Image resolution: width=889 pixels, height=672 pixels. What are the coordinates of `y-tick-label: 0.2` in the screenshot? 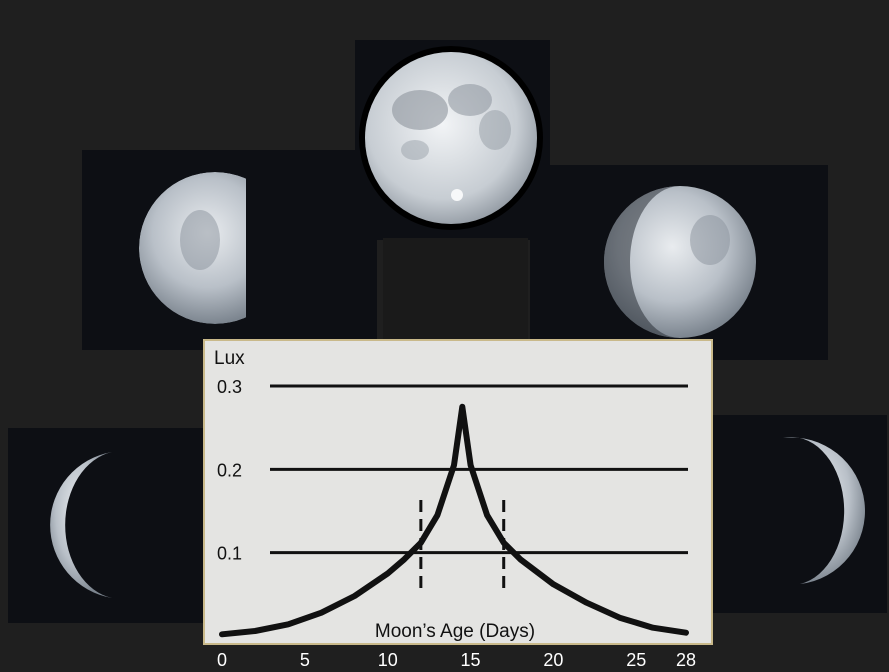 It's located at (229, 470).